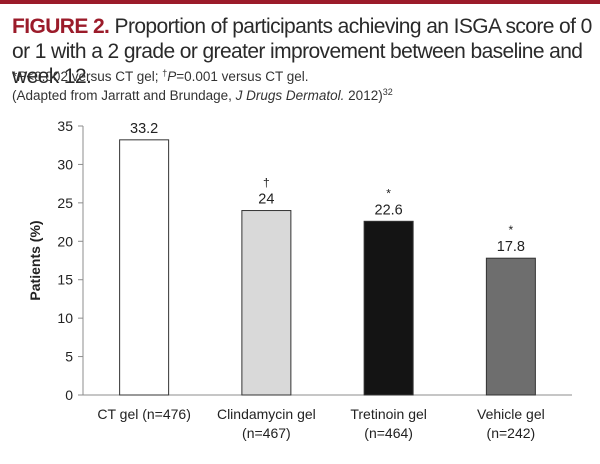  What do you see at coordinates (266, 200) in the screenshot?
I see `bar-value-label: 24` at bounding box center [266, 200].